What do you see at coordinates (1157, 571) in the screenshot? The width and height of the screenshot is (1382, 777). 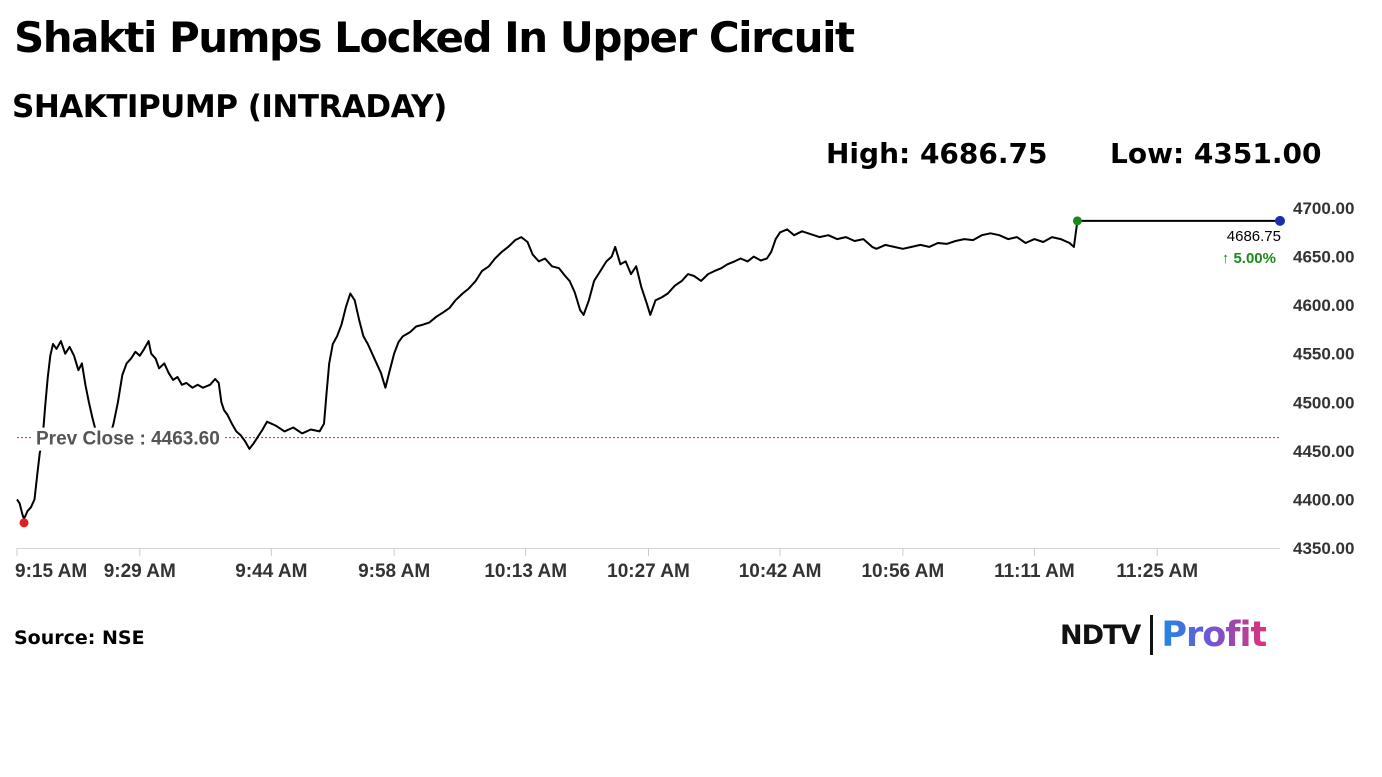 I see `x-tick-label: 11:25 AM` at bounding box center [1157, 571].